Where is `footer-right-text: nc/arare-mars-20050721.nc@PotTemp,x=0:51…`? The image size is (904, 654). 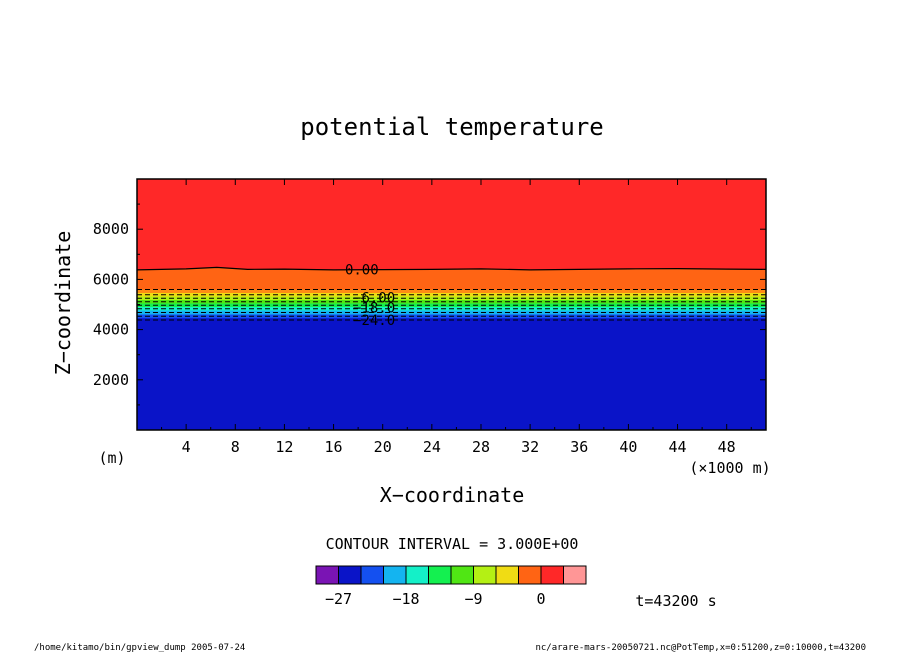 footer-right-text: nc/arare-mars-20050721.nc@PotTemp,x=0:51… is located at coordinates (700, 648).